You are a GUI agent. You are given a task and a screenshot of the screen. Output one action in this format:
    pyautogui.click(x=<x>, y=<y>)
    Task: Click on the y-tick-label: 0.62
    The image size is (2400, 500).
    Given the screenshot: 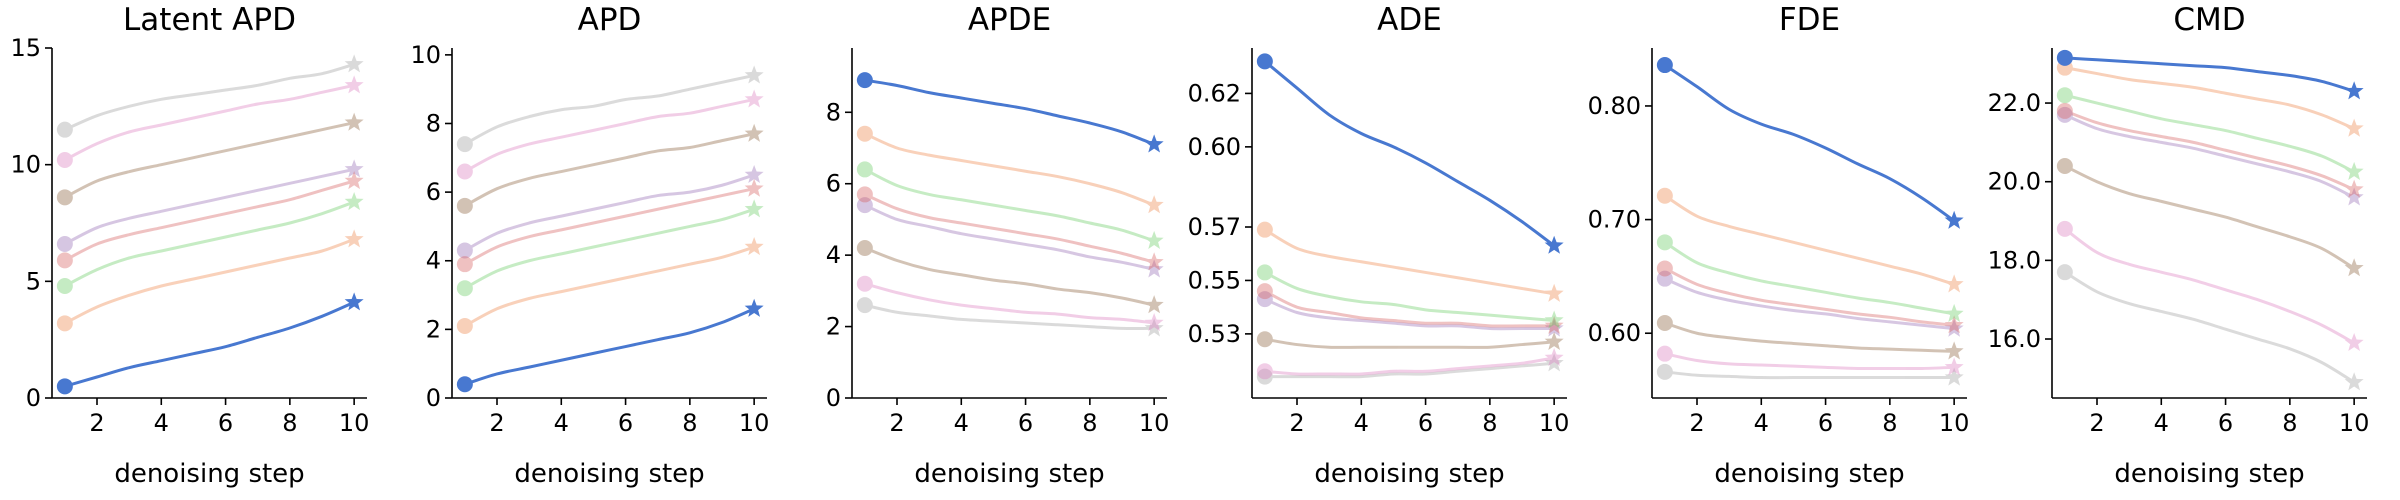 What is the action you would take?
    pyautogui.click(x=1214, y=93)
    